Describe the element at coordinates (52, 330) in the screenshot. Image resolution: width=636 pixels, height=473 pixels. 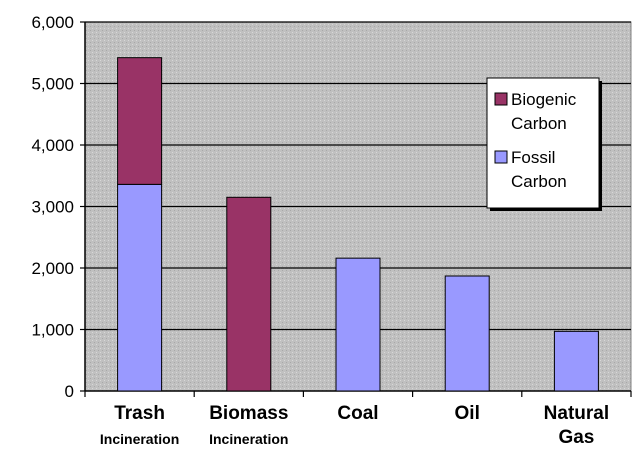
I see `y-tick-label: 1,000` at that location.